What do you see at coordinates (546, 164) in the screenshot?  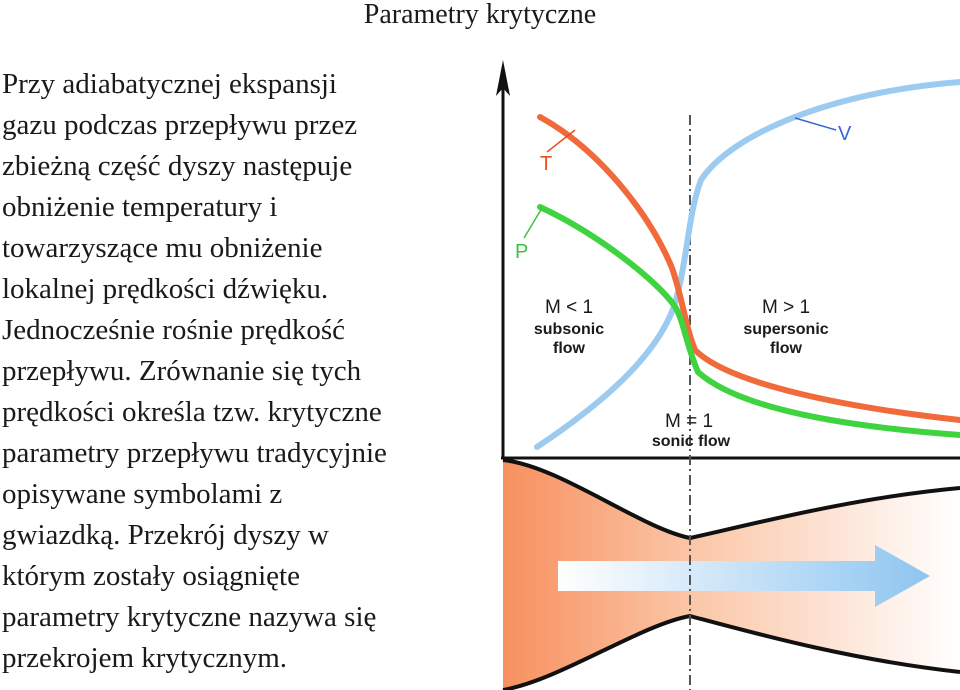 I see `temperature-label: T` at bounding box center [546, 164].